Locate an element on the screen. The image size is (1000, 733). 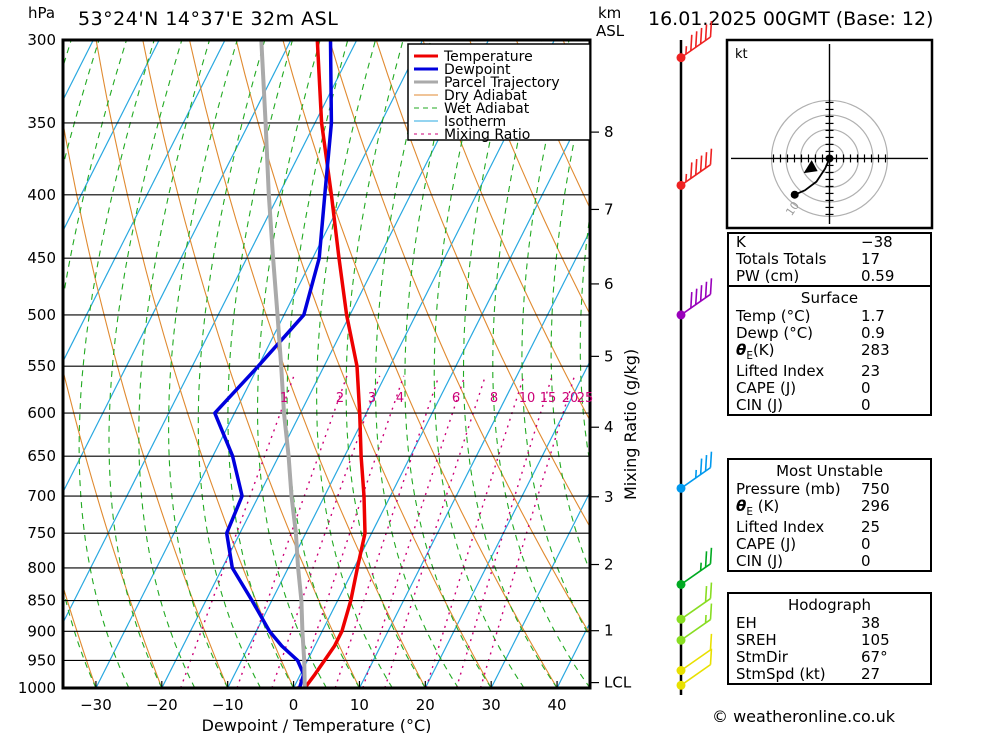
legend-label: Temperature is located at coordinates (488, 57).